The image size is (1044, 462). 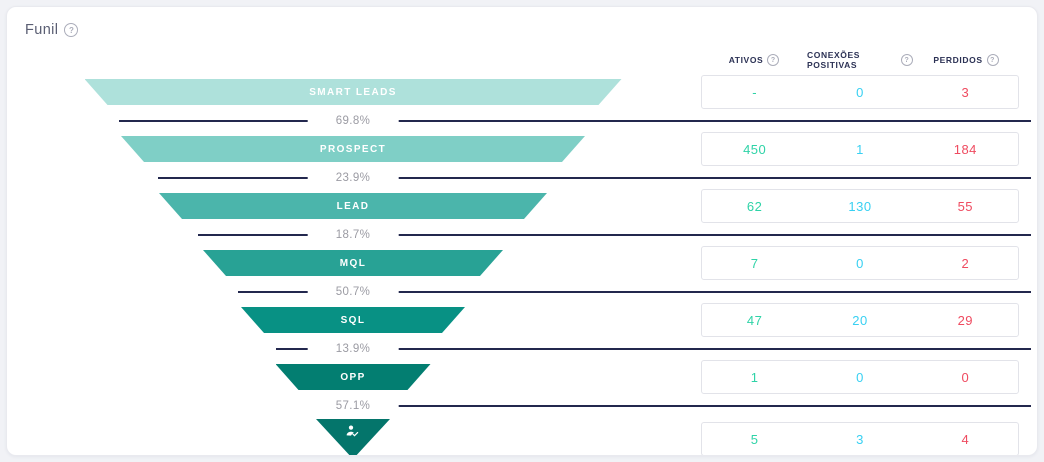 I want to click on funnel-stage-row: 5 3 4, so click(x=522, y=436).